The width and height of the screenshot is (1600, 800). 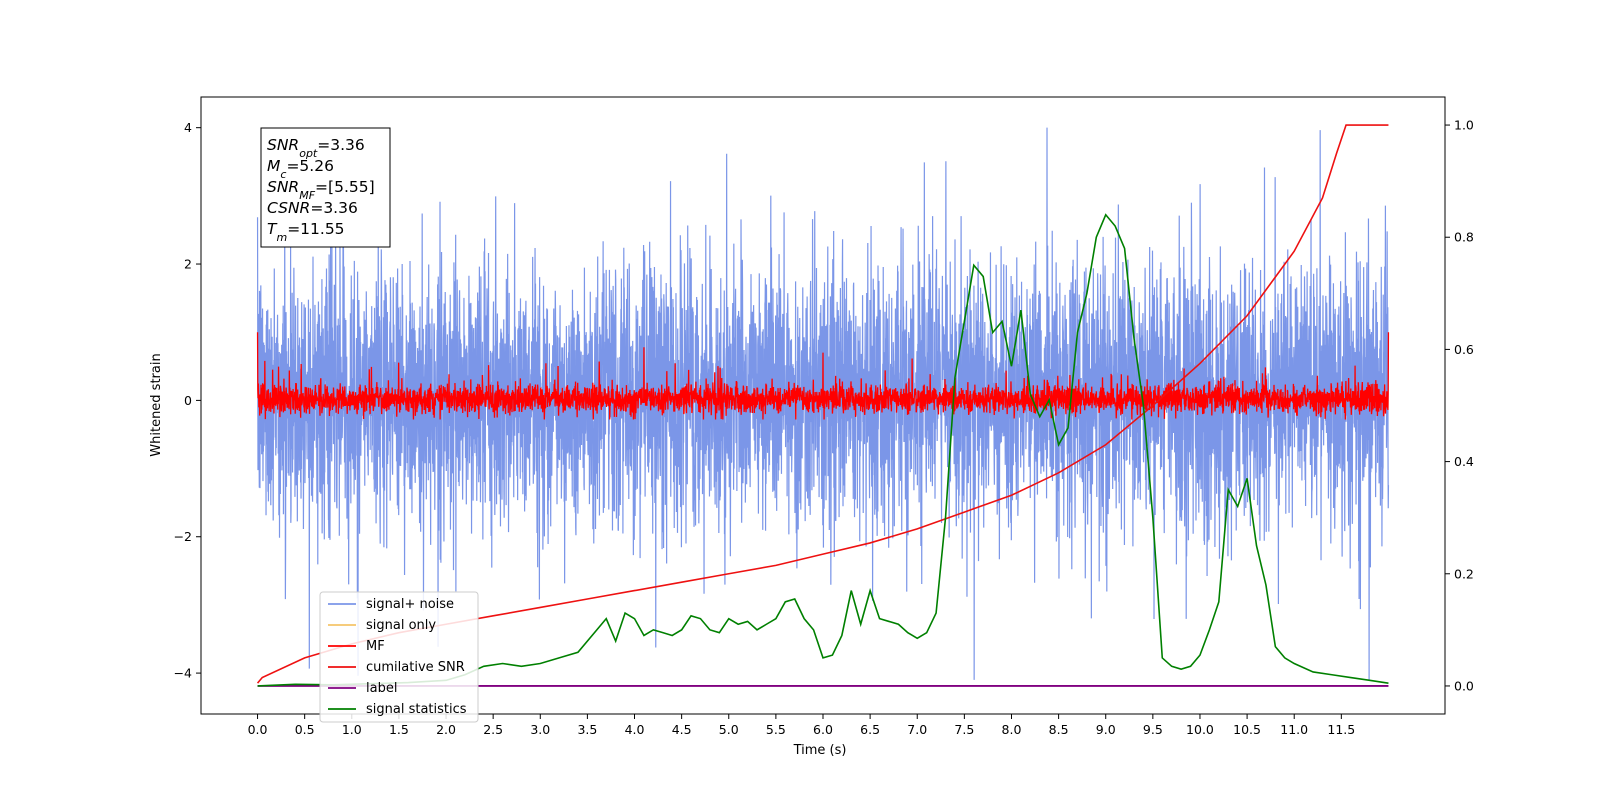 I want to click on x-tick-label: 10.0, so click(x=1200, y=729).